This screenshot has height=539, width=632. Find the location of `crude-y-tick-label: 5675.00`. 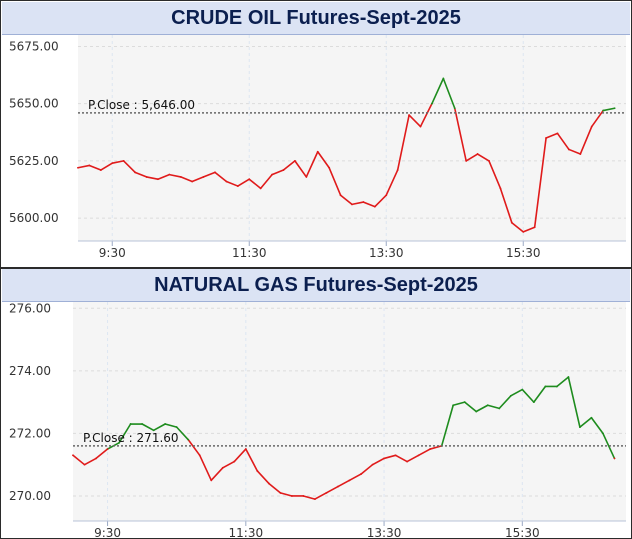

crude-y-tick-label: 5675.00 is located at coordinates (34, 46).